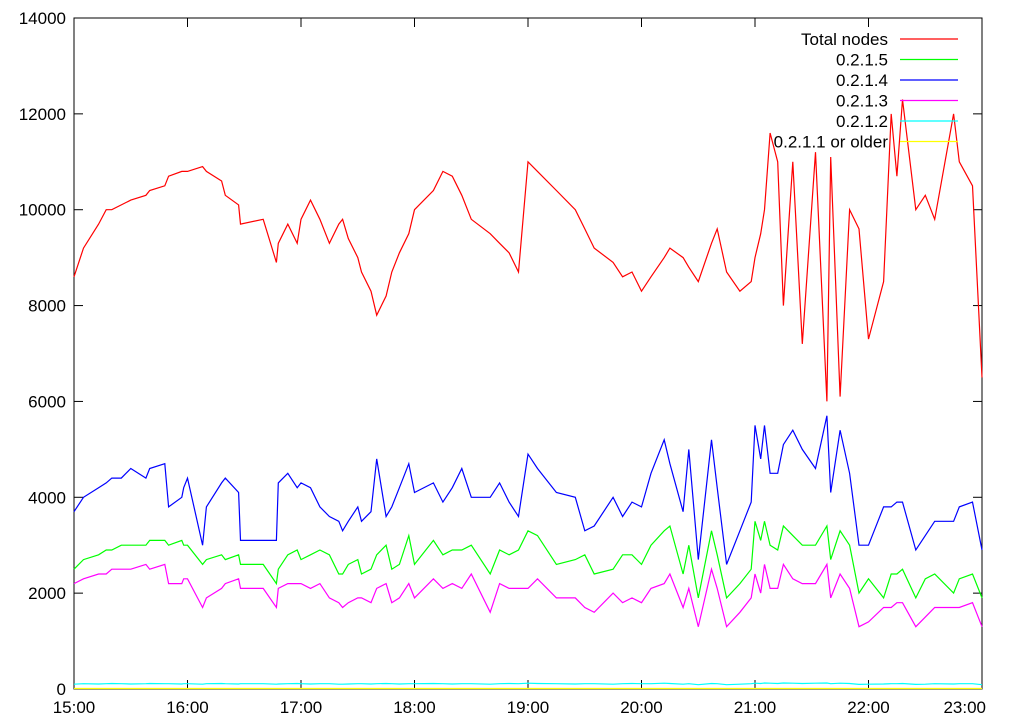  What do you see at coordinates (187, 707) in the screenshot?
I see `x-tick-label: 16:00` at bounding box center [187, 707].